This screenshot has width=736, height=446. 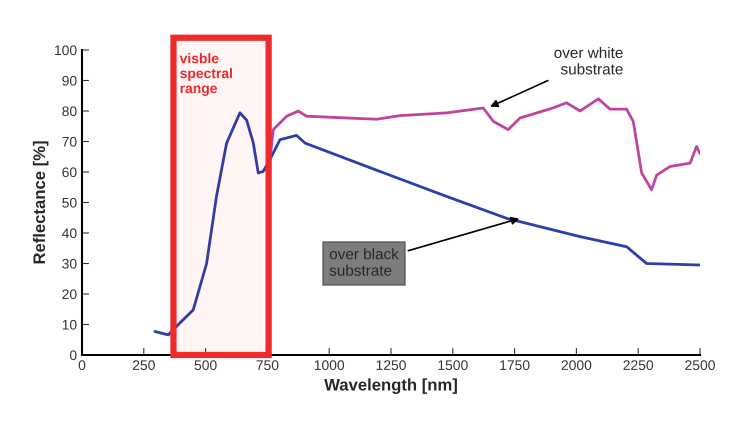 I want to click on annotation: over white substrate, so click(x=588, y=60).